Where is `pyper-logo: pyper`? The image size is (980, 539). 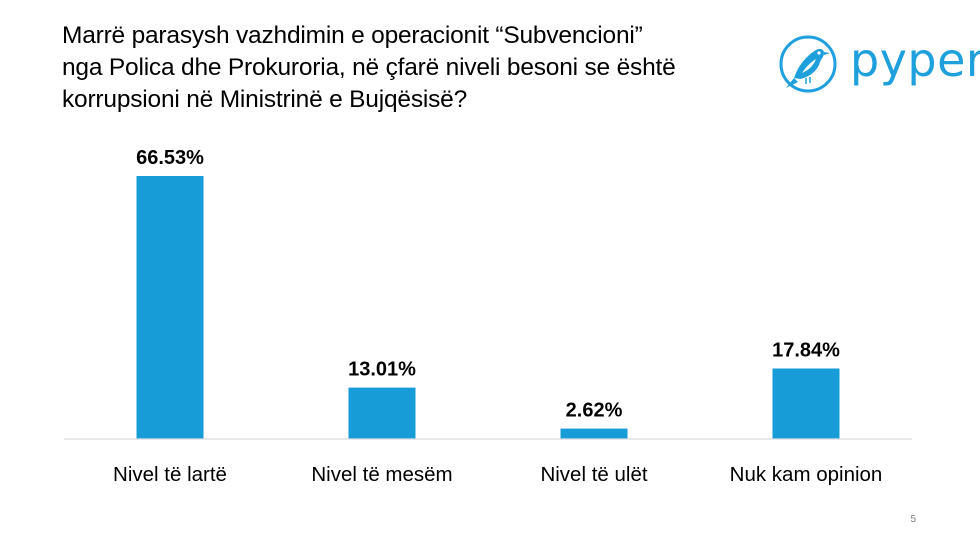
pyper-logo: pyper is located at coordinates (878, 65).